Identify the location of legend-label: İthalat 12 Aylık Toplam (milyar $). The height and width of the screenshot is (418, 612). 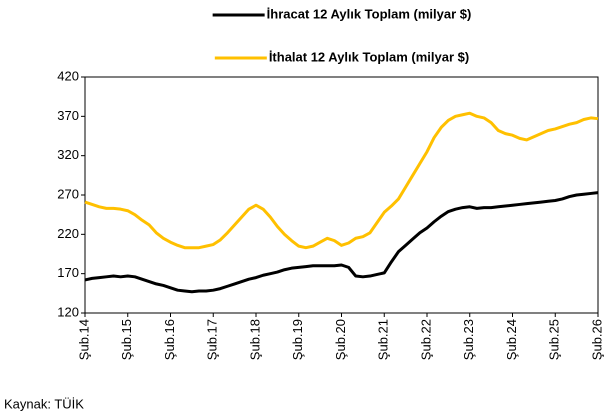
(369, 56).